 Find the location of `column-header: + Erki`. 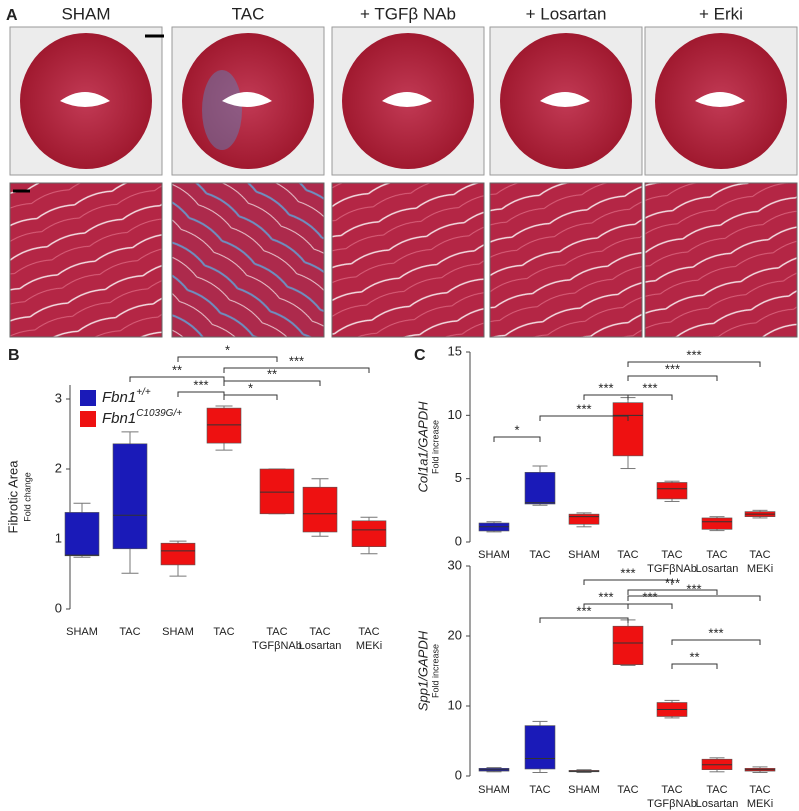

column-header: + Erki is located at coordinates (721, 13).